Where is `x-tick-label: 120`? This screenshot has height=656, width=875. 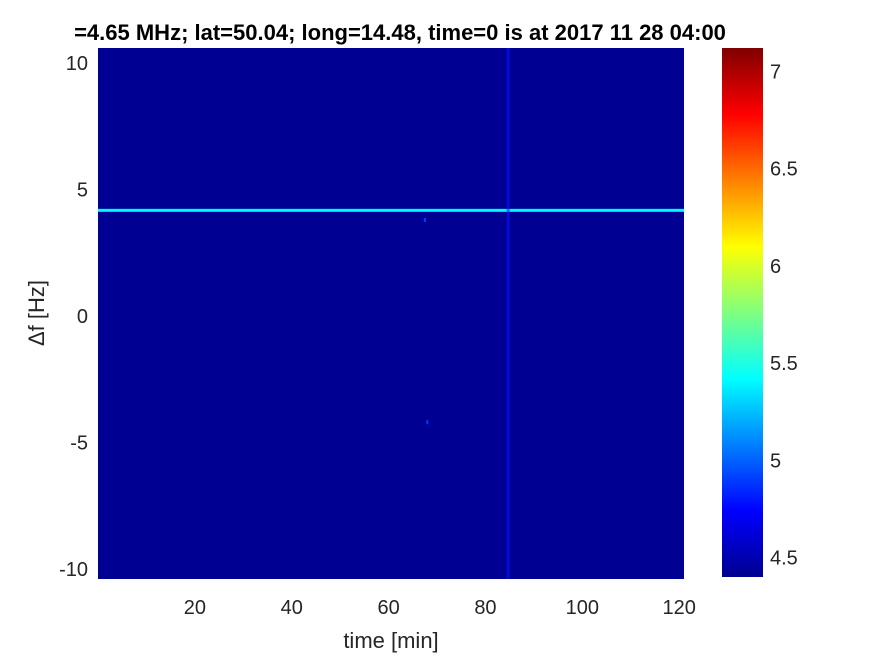 x-tick-label: 120 is located at coordinates (678, 608).